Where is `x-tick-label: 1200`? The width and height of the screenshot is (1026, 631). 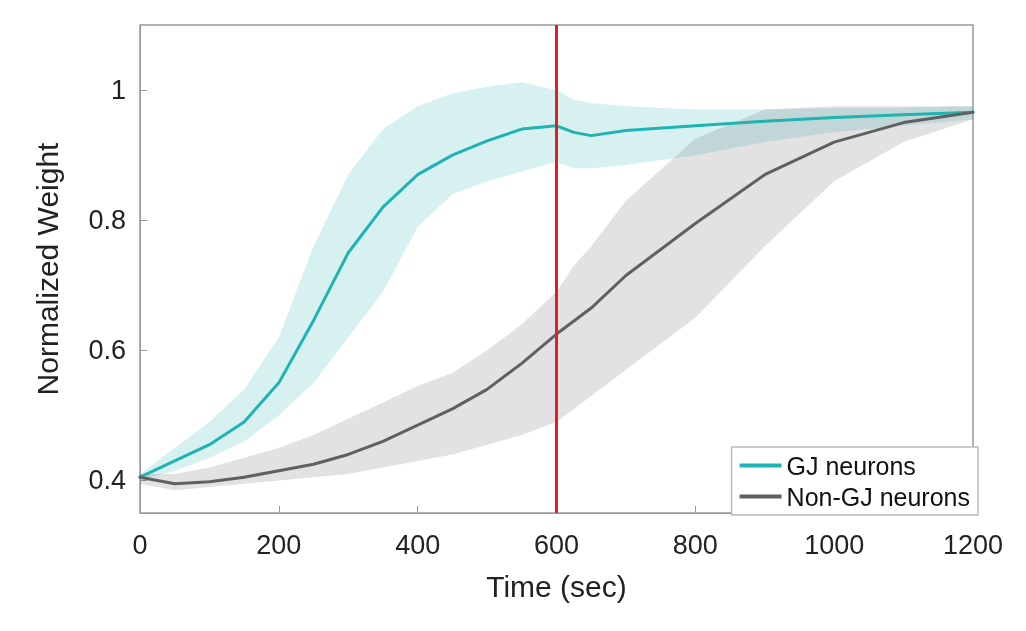 x-tick-label: 1200 is located at coordinates (973, 544).